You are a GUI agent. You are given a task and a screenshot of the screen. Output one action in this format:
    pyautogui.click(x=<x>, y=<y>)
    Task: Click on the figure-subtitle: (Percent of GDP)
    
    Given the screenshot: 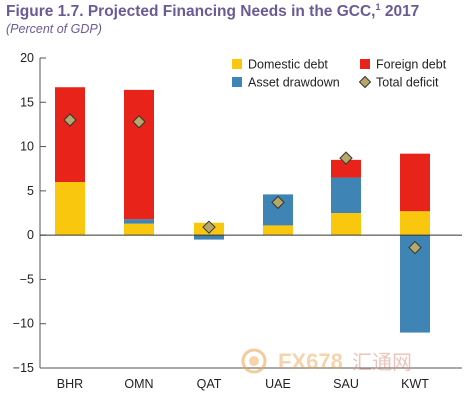 What is the action you would take?
    pyautogui.click(x=54, y=29)
    